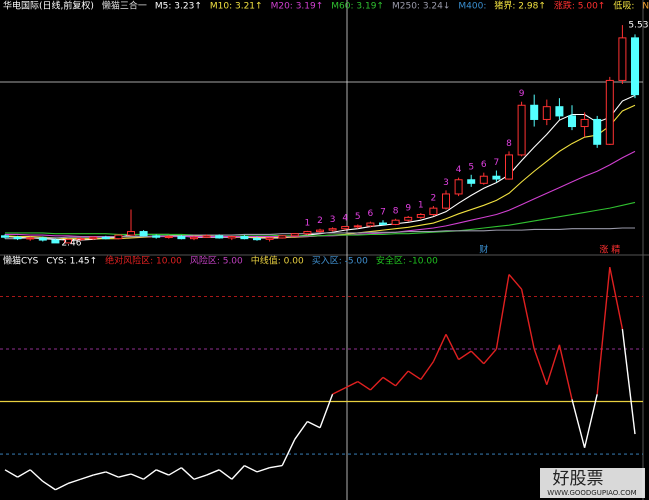  What do you see at coordinates (578, 479) in the screenshot?
I see `watermark-title: 好股票` at bounding box center [578, 479].